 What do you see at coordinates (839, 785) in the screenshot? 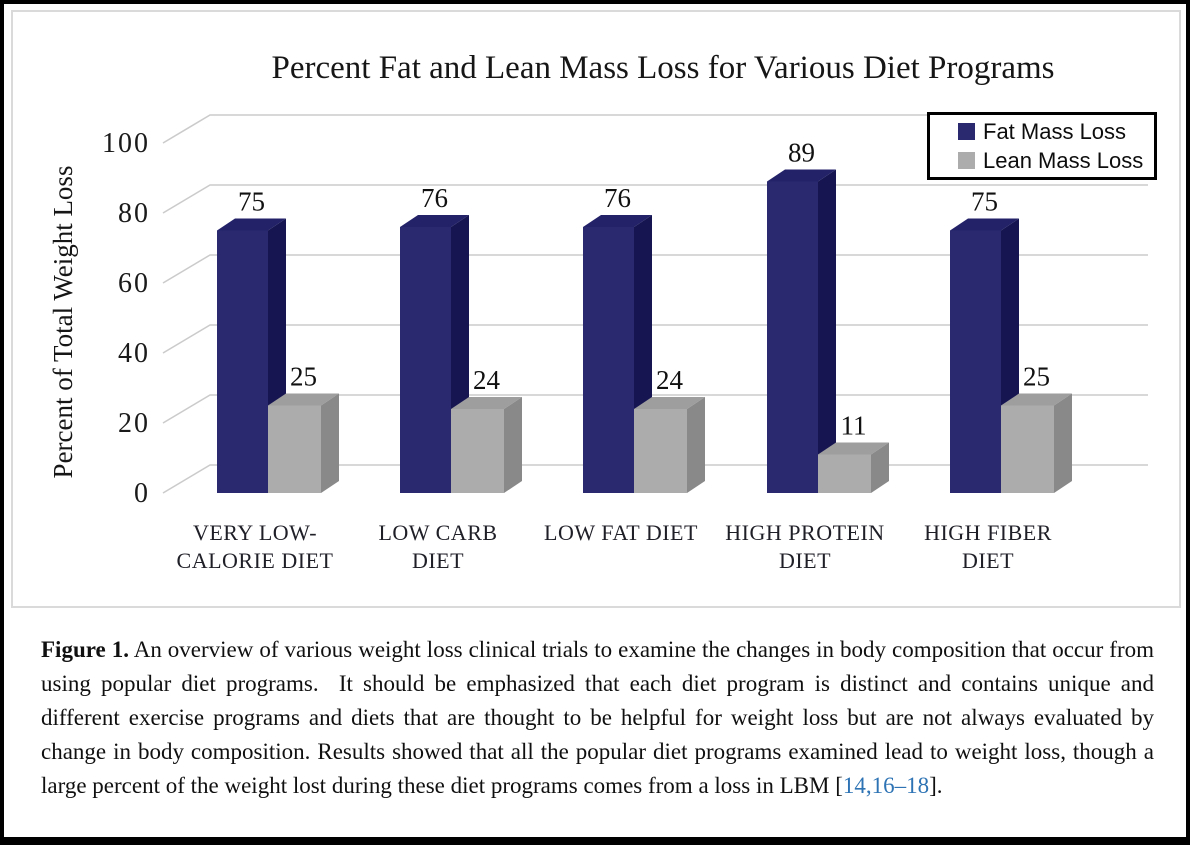
I see `citation-bracket-open: [` at bounding box center [839, 785].